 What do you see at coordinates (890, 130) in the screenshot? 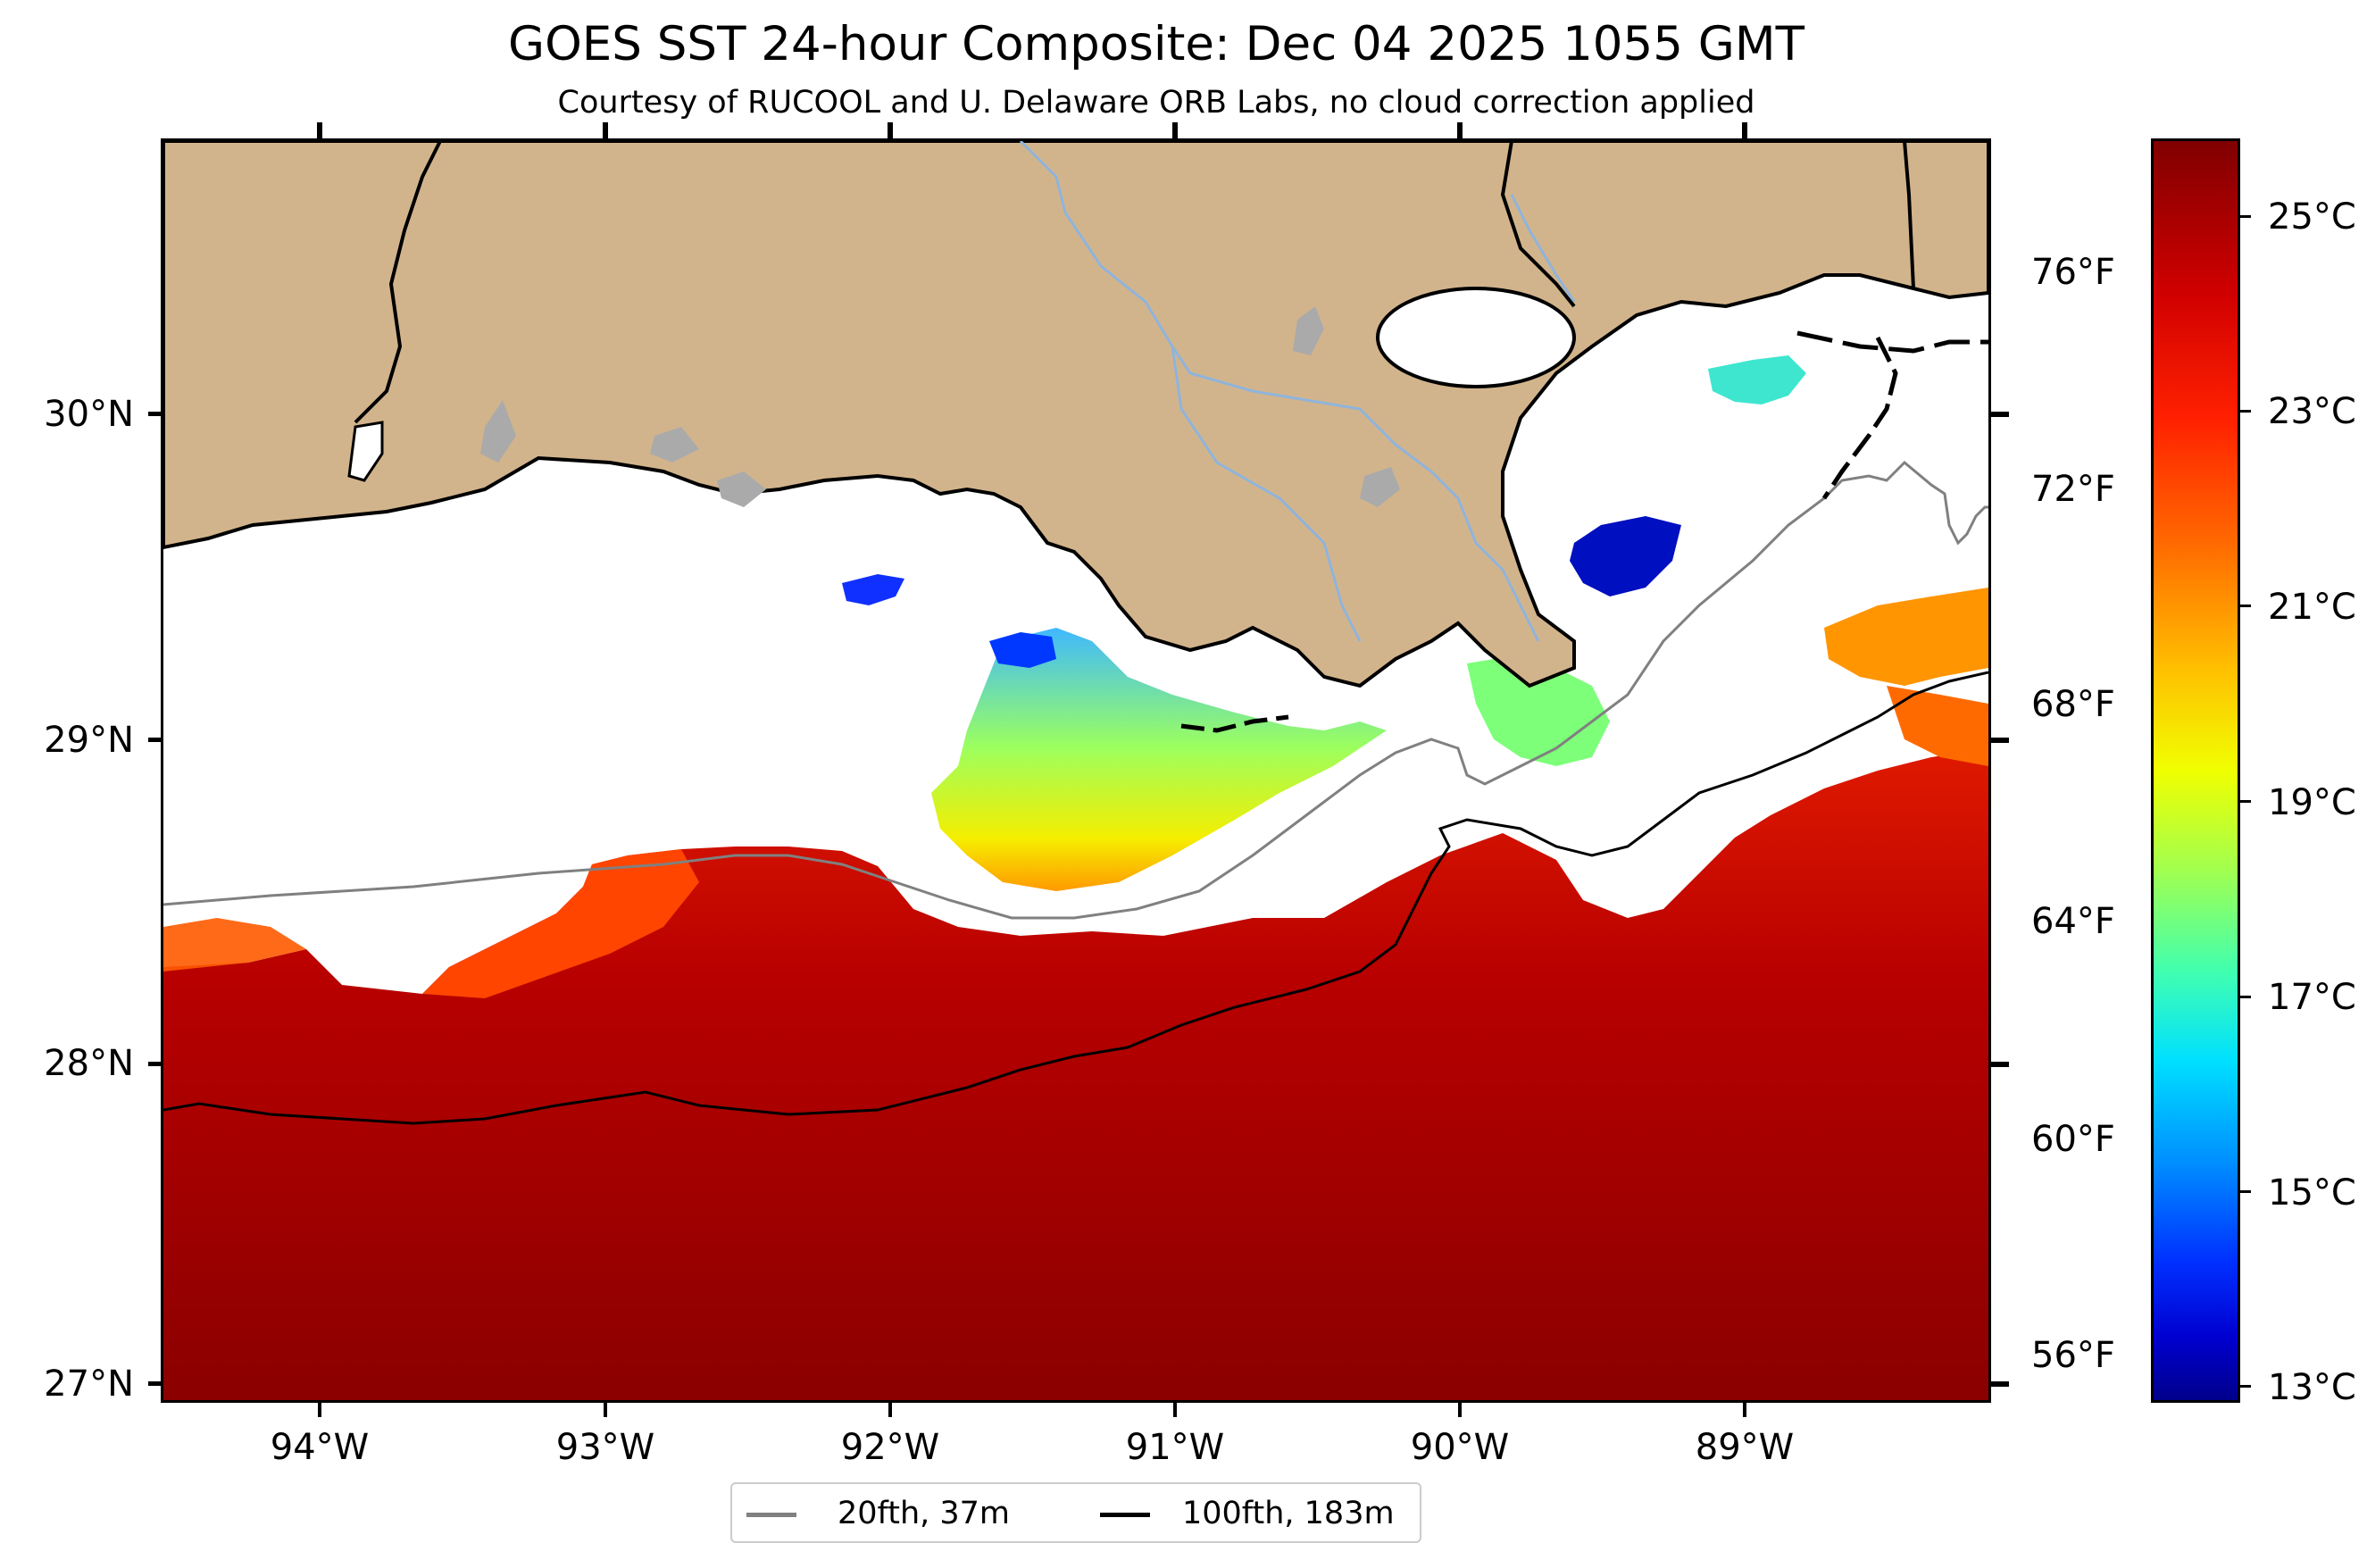
I see `tick-top-92w` at bounding box center [890, 130].